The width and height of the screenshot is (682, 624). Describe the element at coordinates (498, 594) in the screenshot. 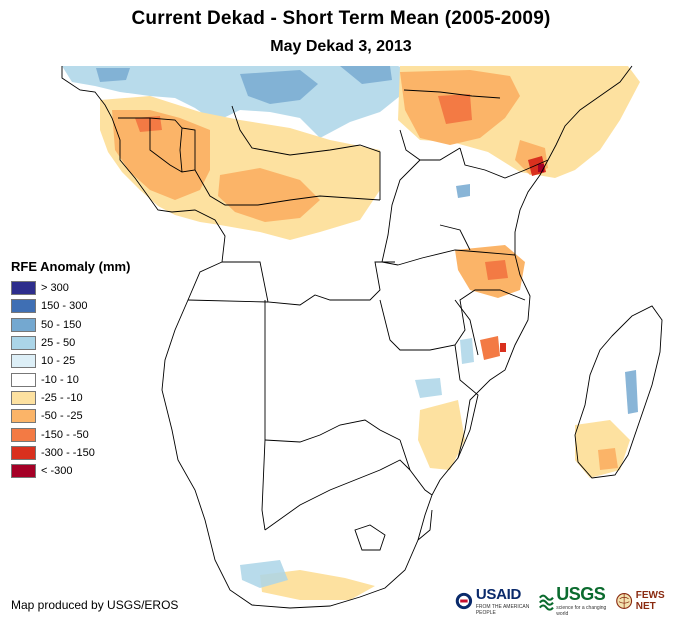

I see `usaid-wordmark: USAID` at that location.